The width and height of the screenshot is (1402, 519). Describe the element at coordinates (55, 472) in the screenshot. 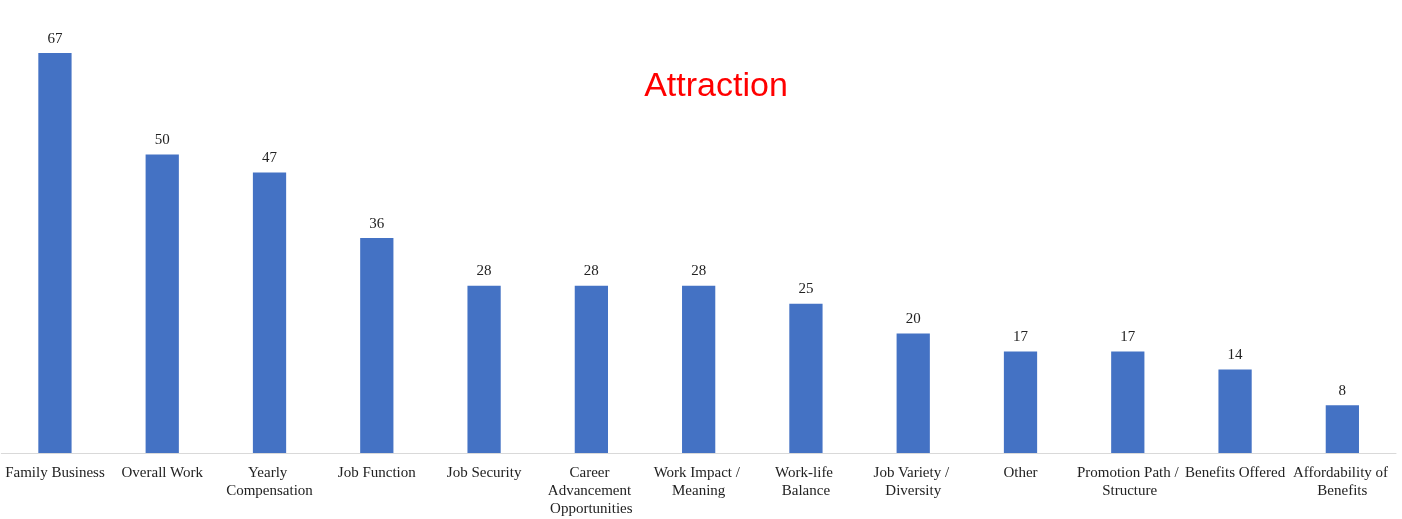

I see `x-tick-label: Family Business` at that location.